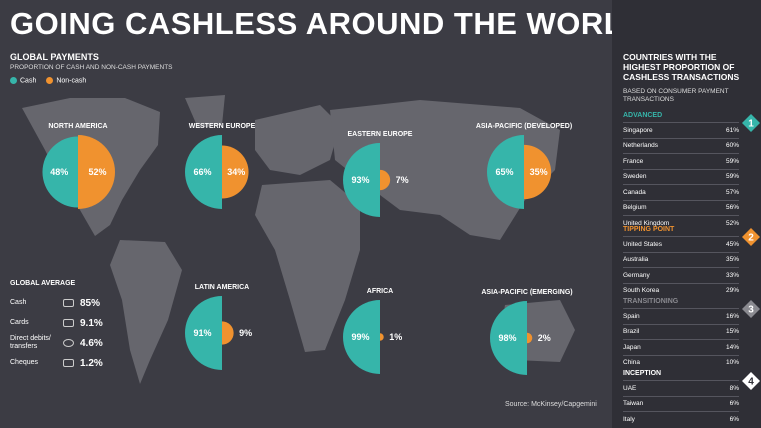 The width and height of the screenshot is (761, 428). I want to click on svg-text: 2, so click(751, 238).